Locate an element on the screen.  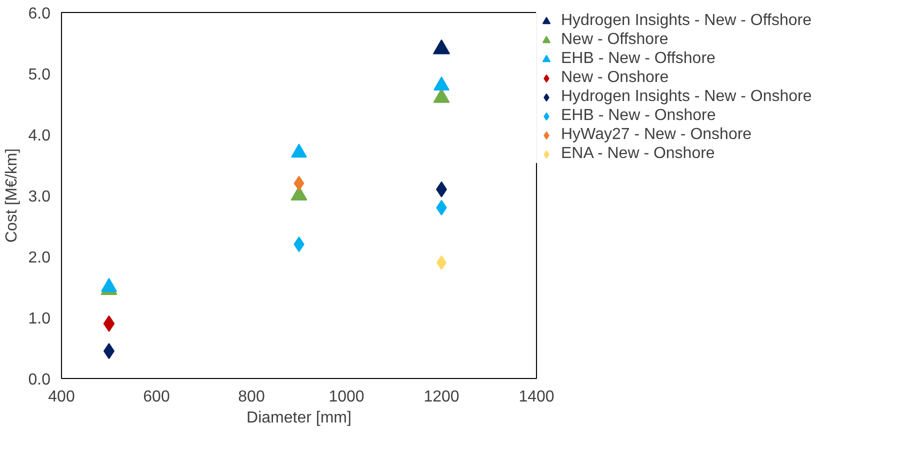
x-tick-label: 1200 is located at coordinates (442, 397).